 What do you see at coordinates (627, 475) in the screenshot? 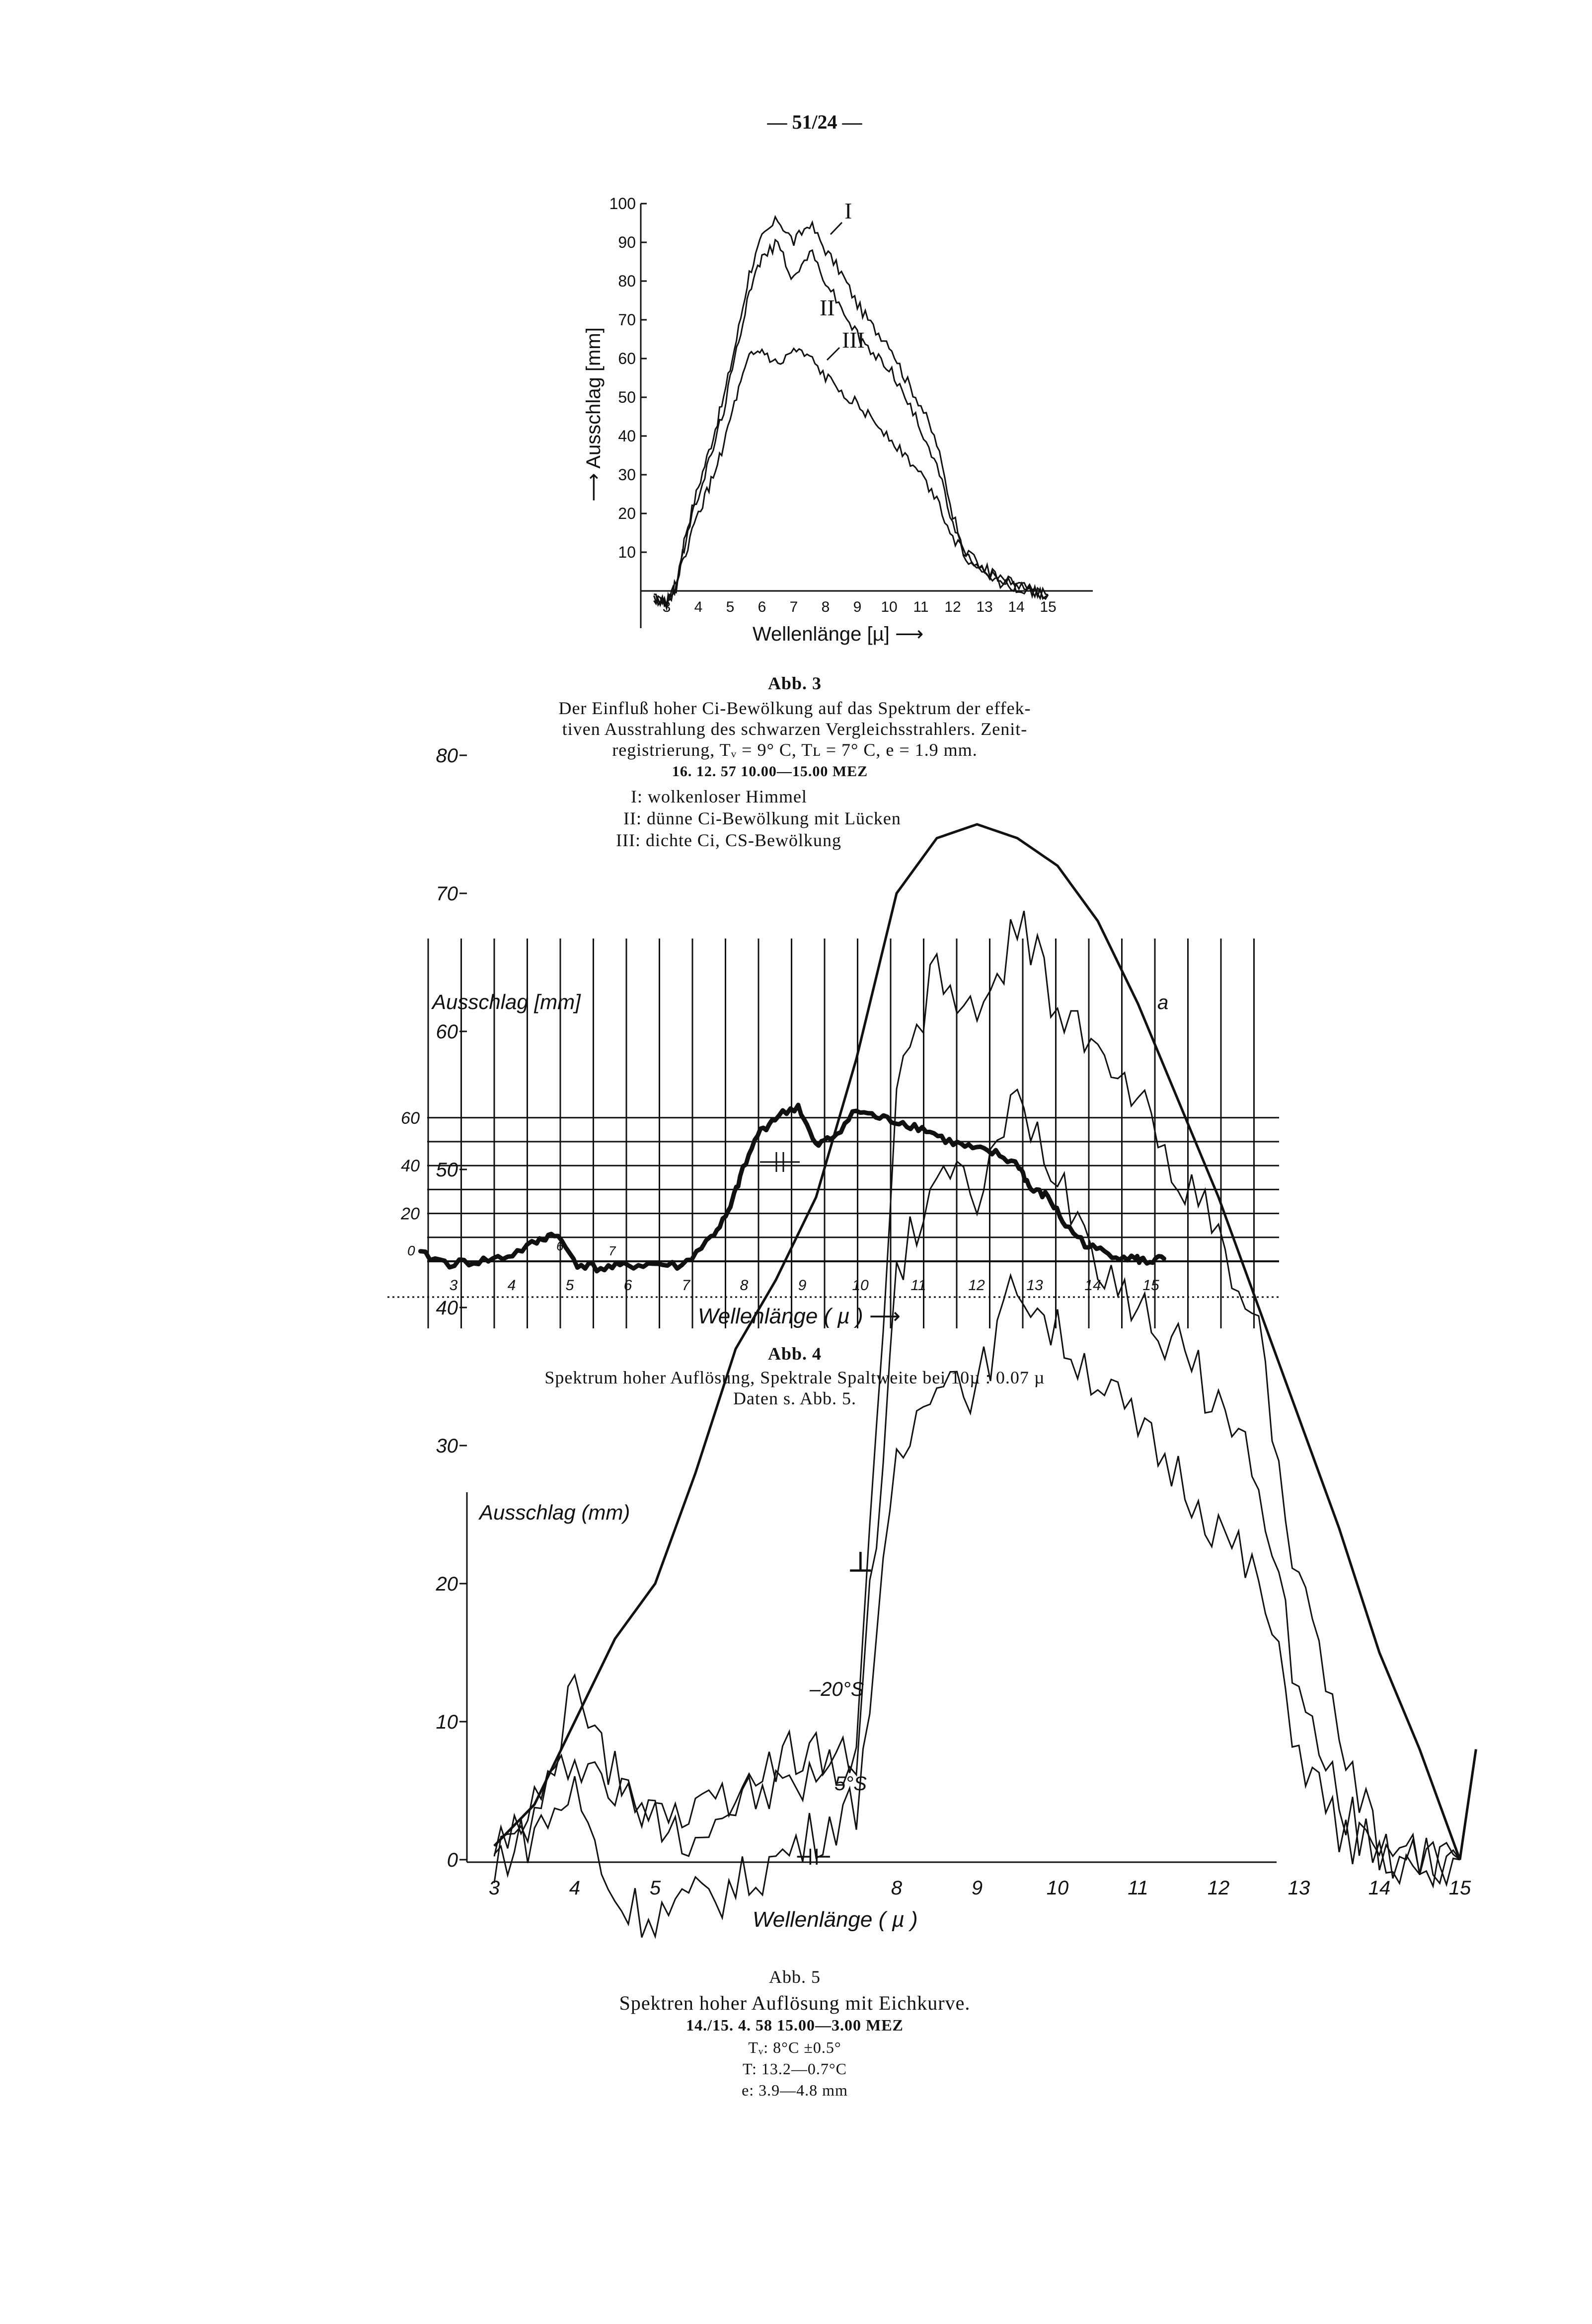
I see `fig3-y-tick-label: 30` at bounding box center [627, 475].